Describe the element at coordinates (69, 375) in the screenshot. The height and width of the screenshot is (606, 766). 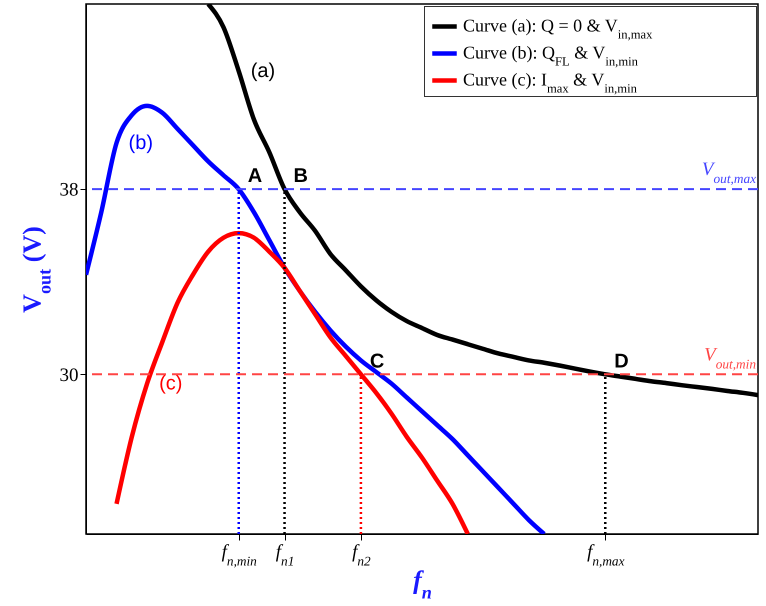
I see `y-tick-label: 30` at that location.